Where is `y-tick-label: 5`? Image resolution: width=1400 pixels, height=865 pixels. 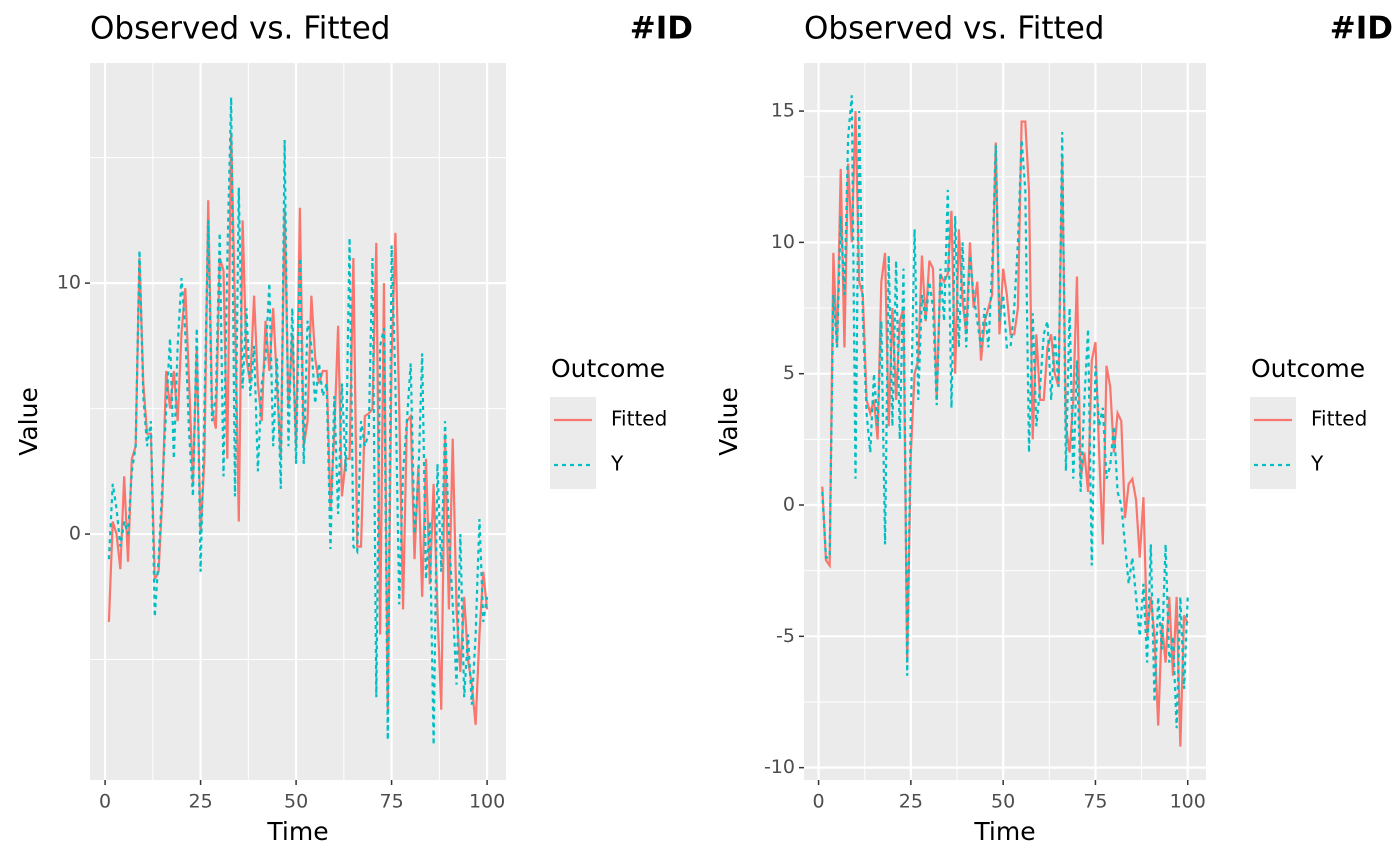 y-tick-label: 5 is located at coordinates (789, 373).